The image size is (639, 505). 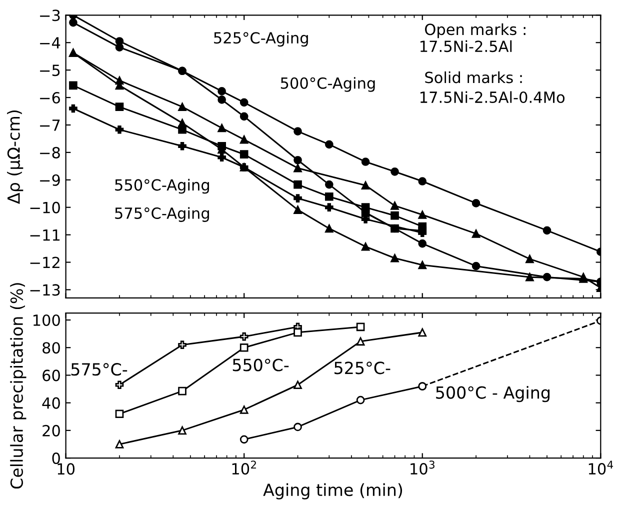 What do you see at coordinates (51, 403) in the screenshot?
I see `y-tick-label: 40` at bounding box center [51, 403].